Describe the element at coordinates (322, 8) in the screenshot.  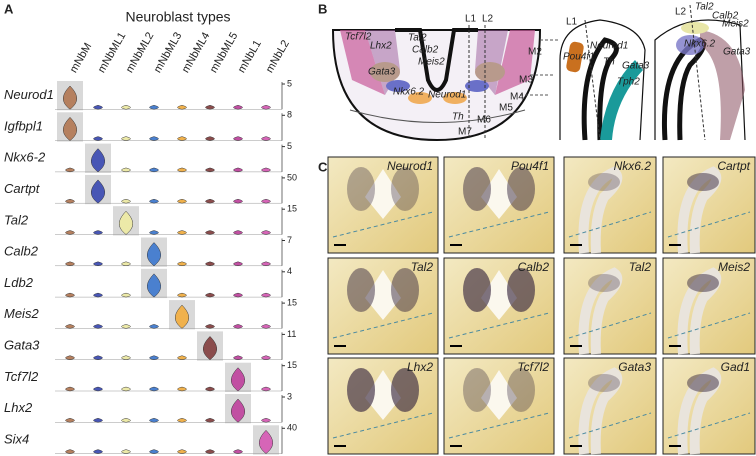
I see `panel-letter: B` at that location.